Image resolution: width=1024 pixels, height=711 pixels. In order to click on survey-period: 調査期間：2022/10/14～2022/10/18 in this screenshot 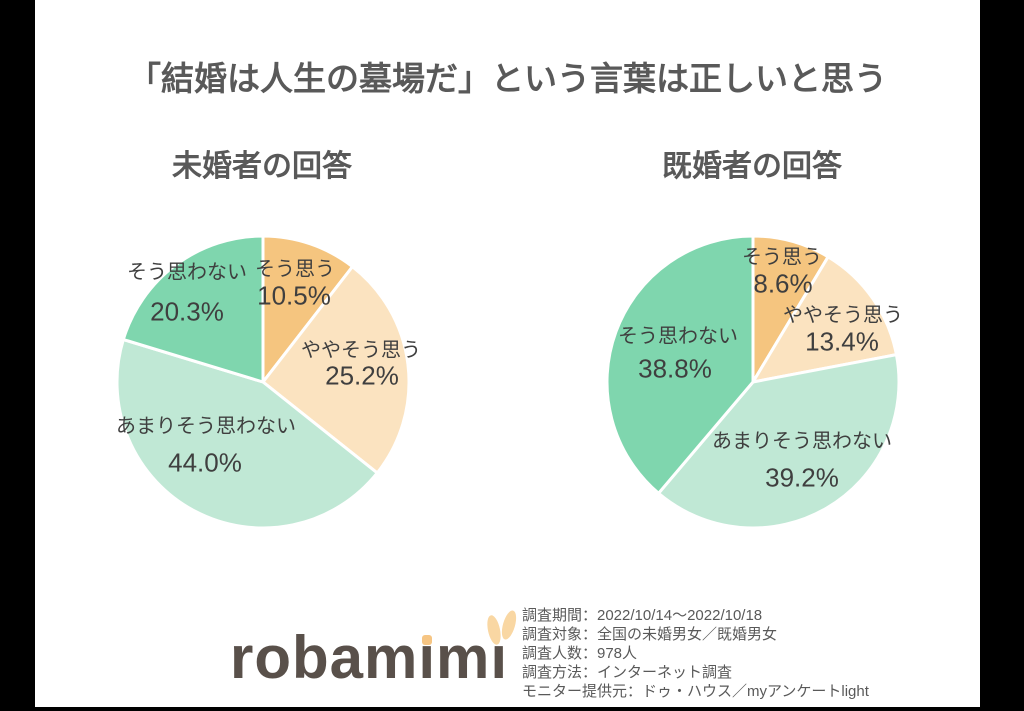, I will do `click(642, 615)`.